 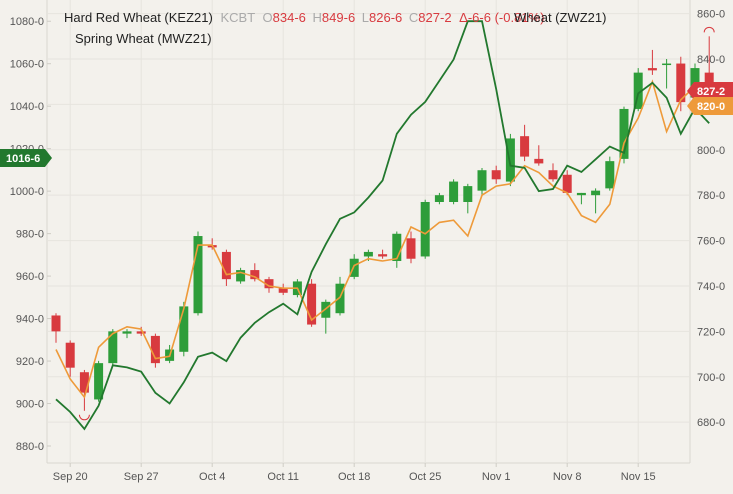 I want to click on right-tick-label: 840-0, so click(x=711, y=60).